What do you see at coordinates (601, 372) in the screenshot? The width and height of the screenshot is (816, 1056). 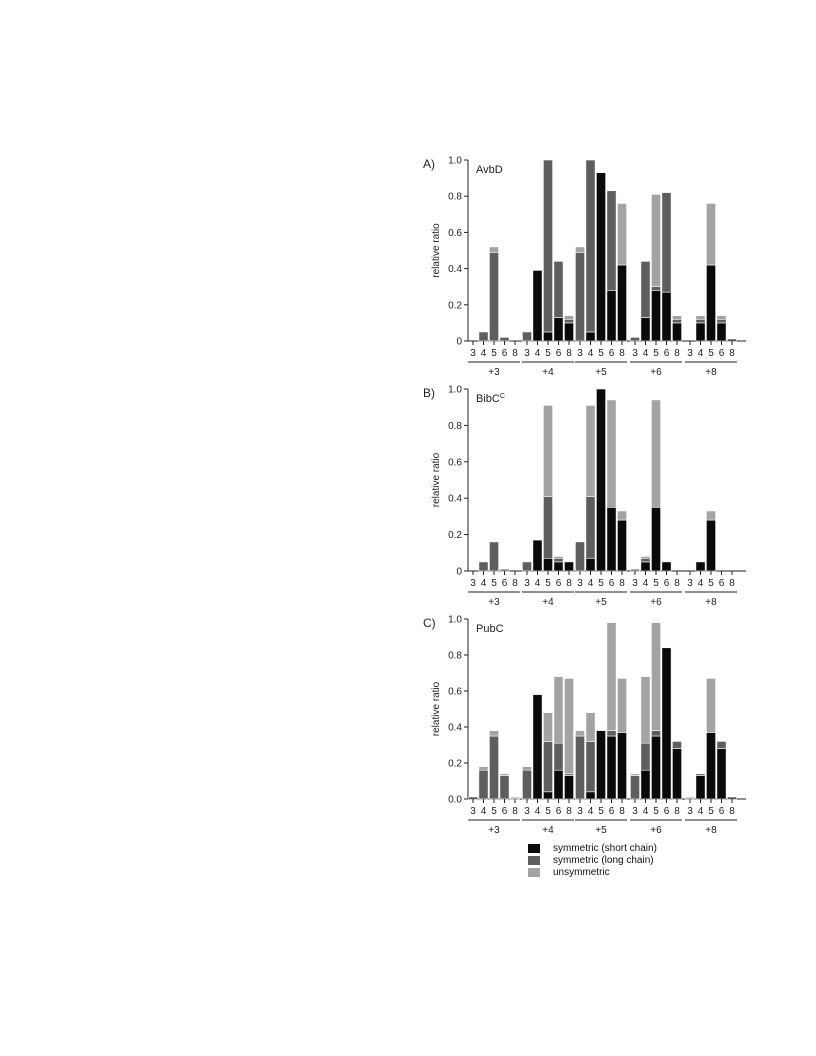 I see `group-label: +5` at bounding box center [601, 372].